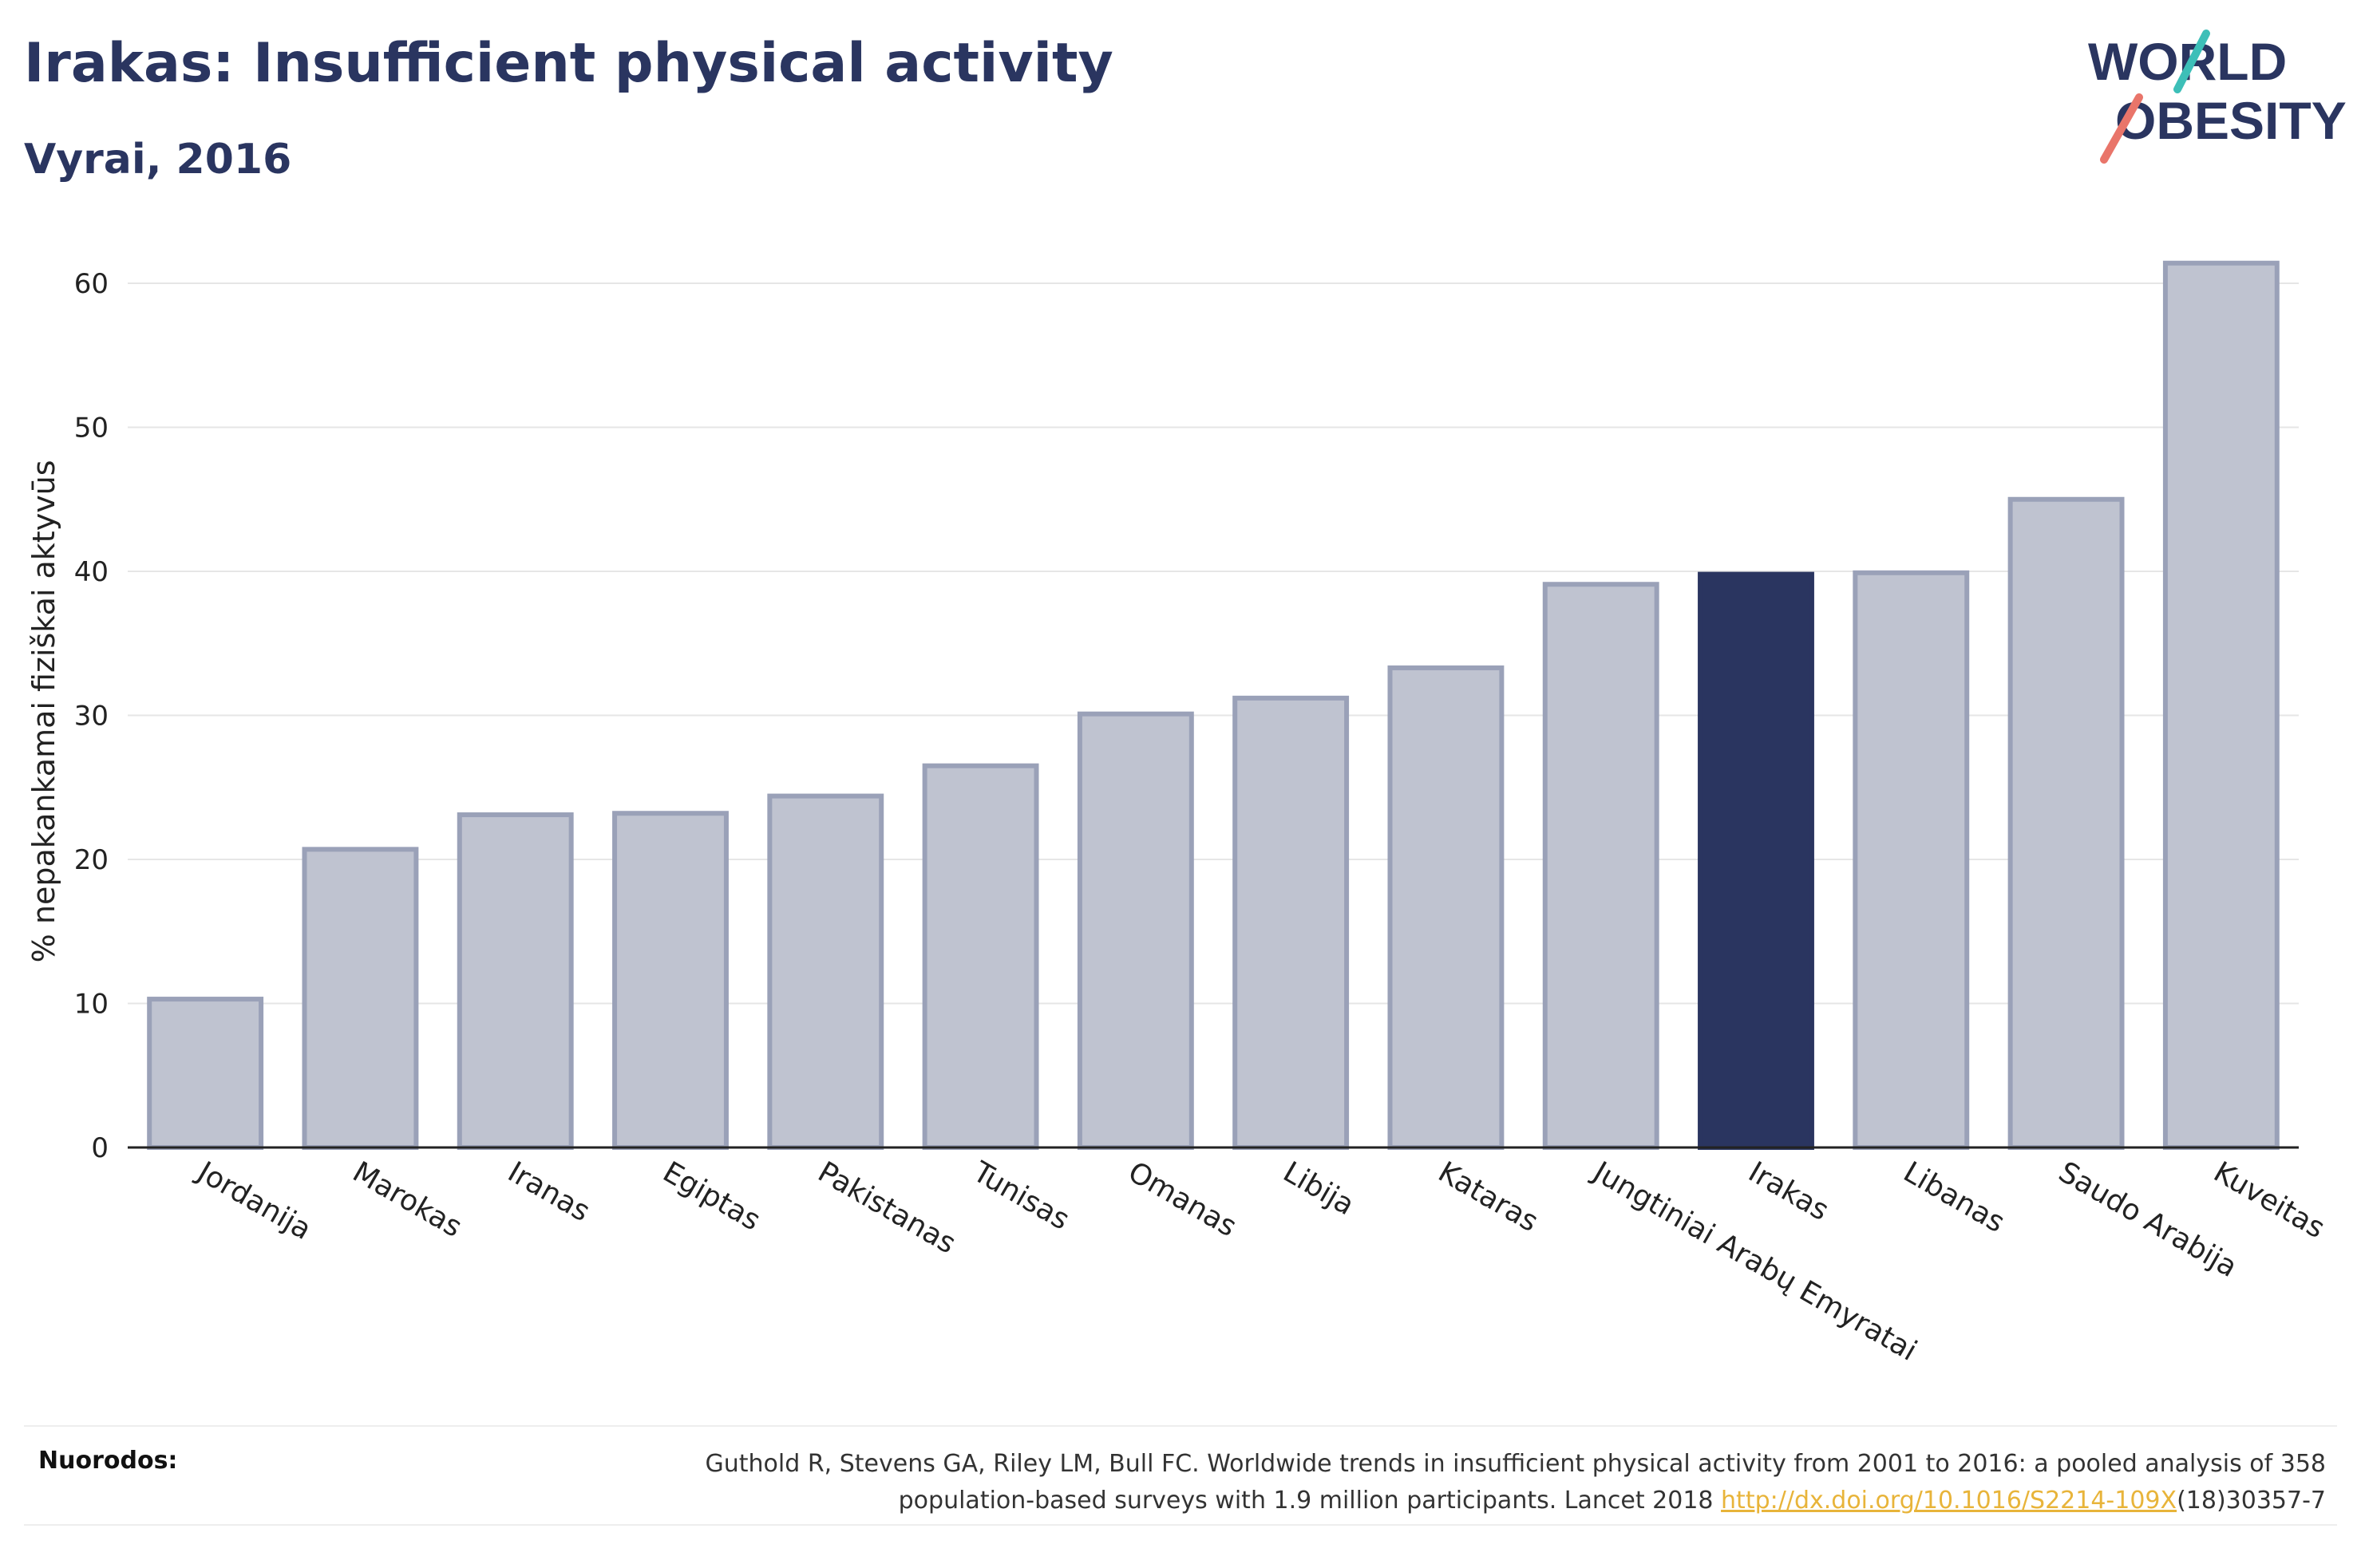 This screenshot has width=2361, height=1568. Describe the element at coordinates (360, 998) in the screenshot. I see `bar-marokas` at that location.